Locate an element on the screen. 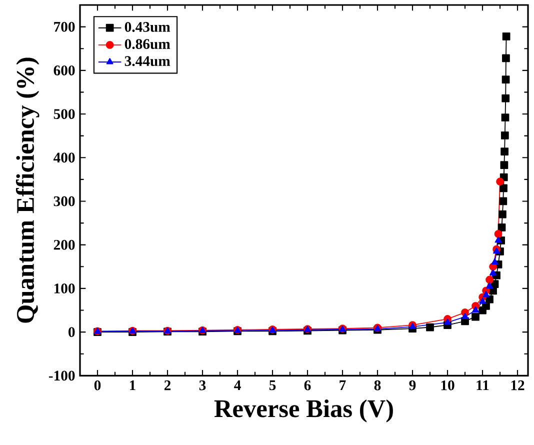 The image size is (534, 445). x-tick-label: 10 is located at coordinates (447, 385).